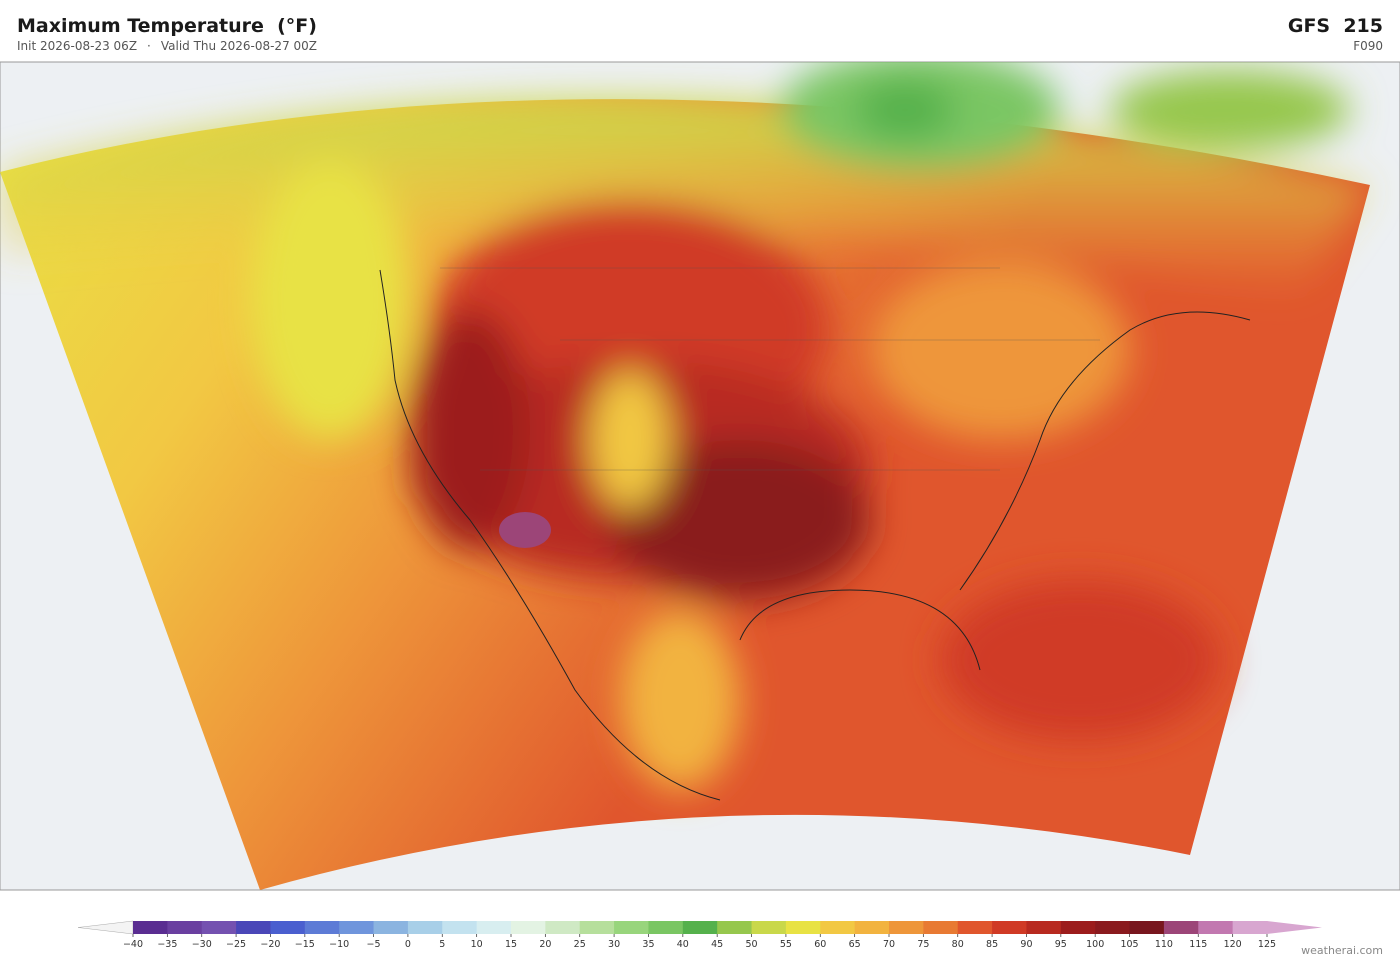 The height and width of the screenshot is (964, 1400). Describe the element at coordinates (683, 944) in the screenshot. I see `colorbar-tick-label: 40` at that location.